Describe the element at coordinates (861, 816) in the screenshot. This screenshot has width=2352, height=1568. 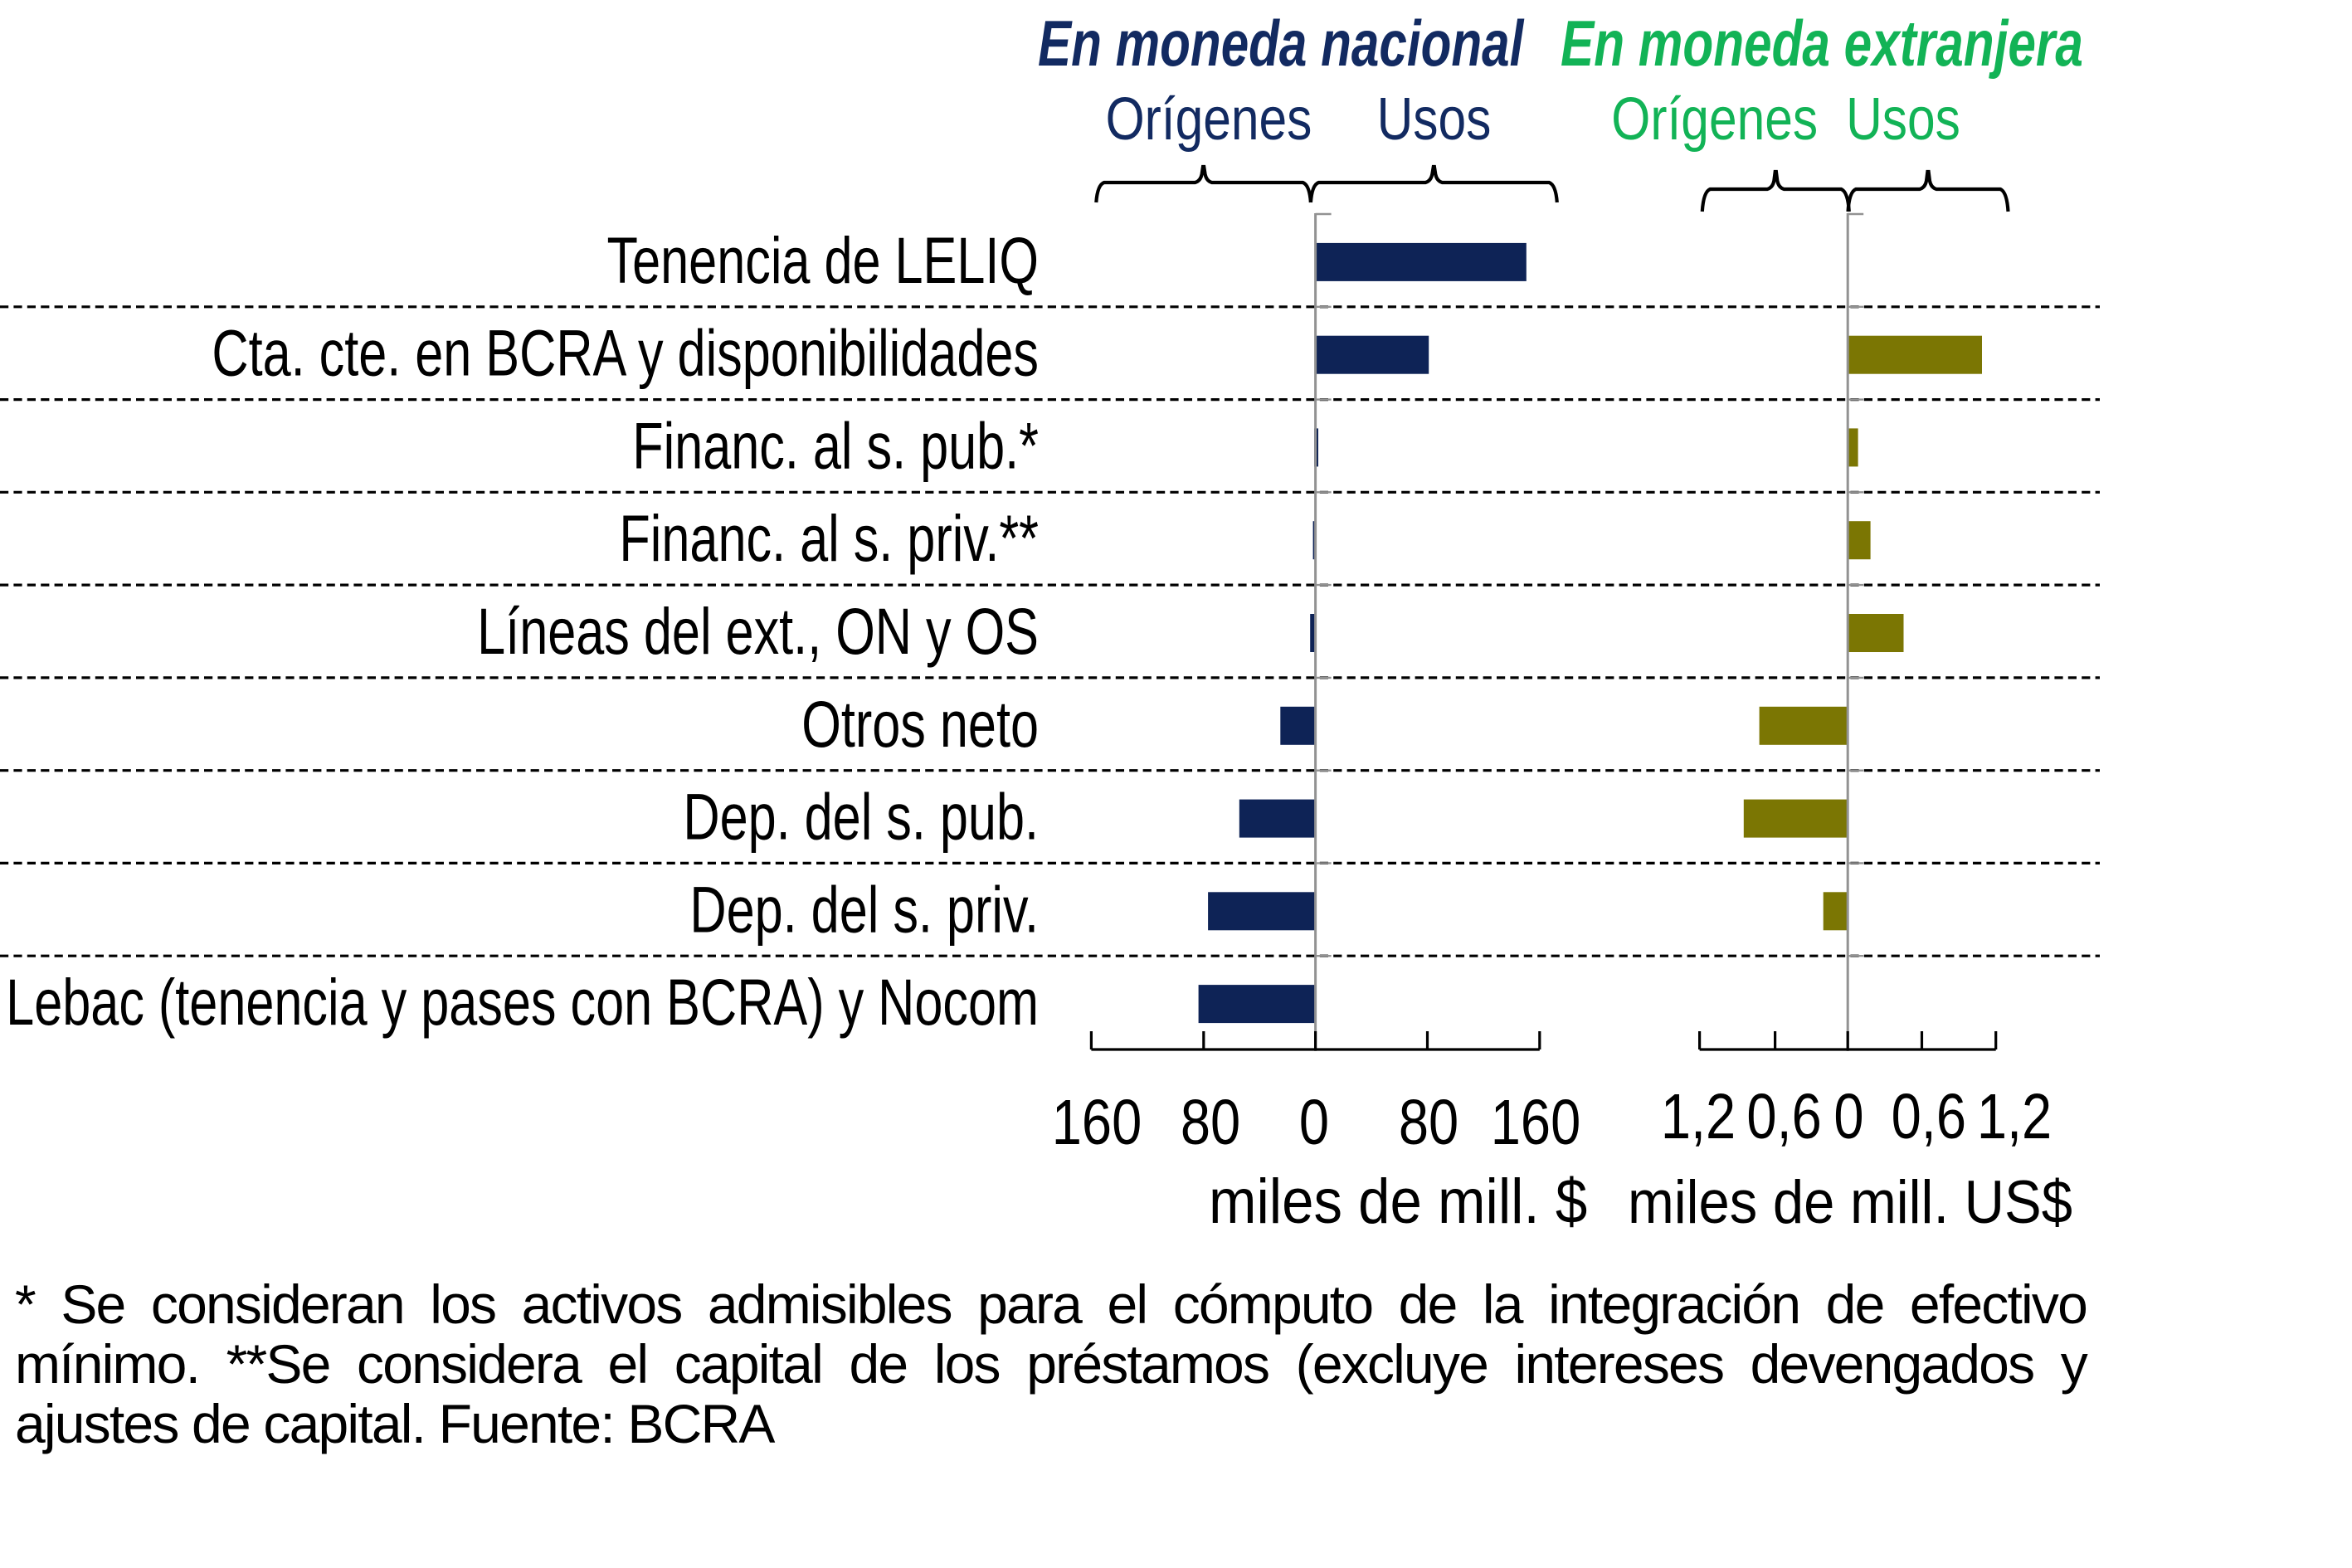
I see `svg-text: Dep. del s. pub.` at that location.